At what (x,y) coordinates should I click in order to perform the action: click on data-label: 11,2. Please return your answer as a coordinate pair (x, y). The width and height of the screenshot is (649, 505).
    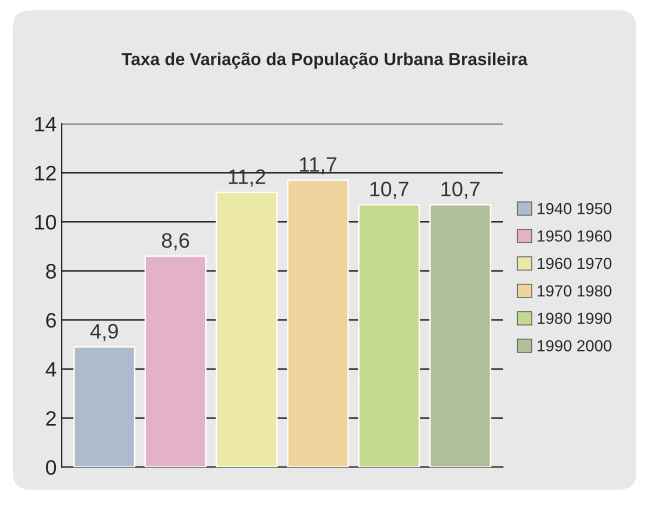
    Looking at the image, I should click on (247, 178).